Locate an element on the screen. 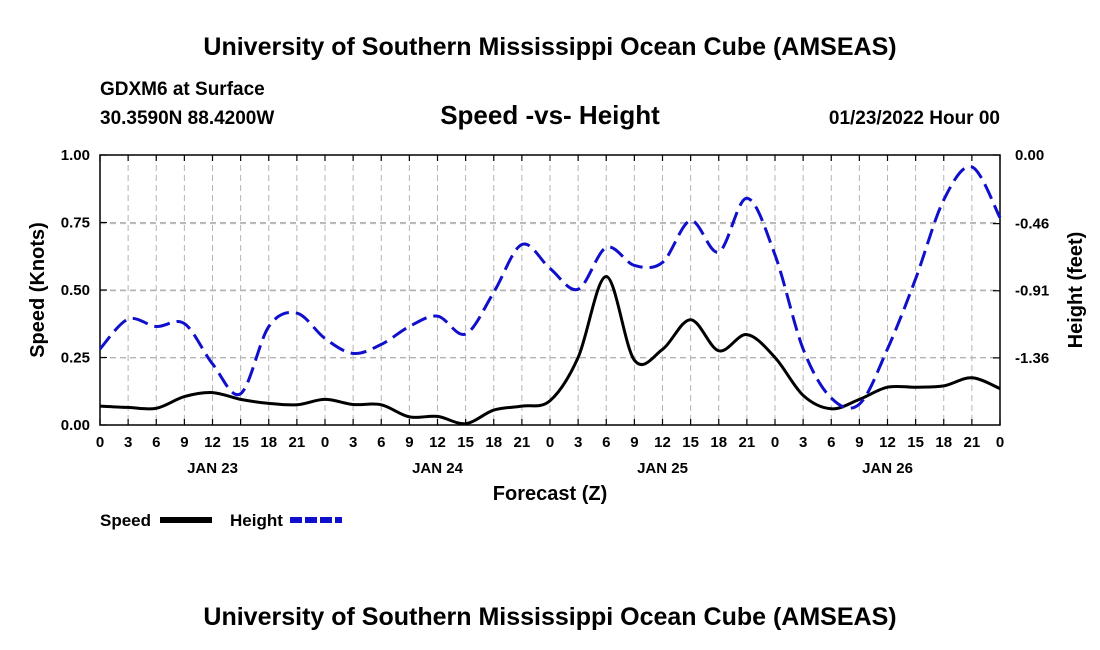 This screenshot has width=1100, height=650. datetime-label: 01/23/2022 Hour 00 is located at coordinates (914, 118).